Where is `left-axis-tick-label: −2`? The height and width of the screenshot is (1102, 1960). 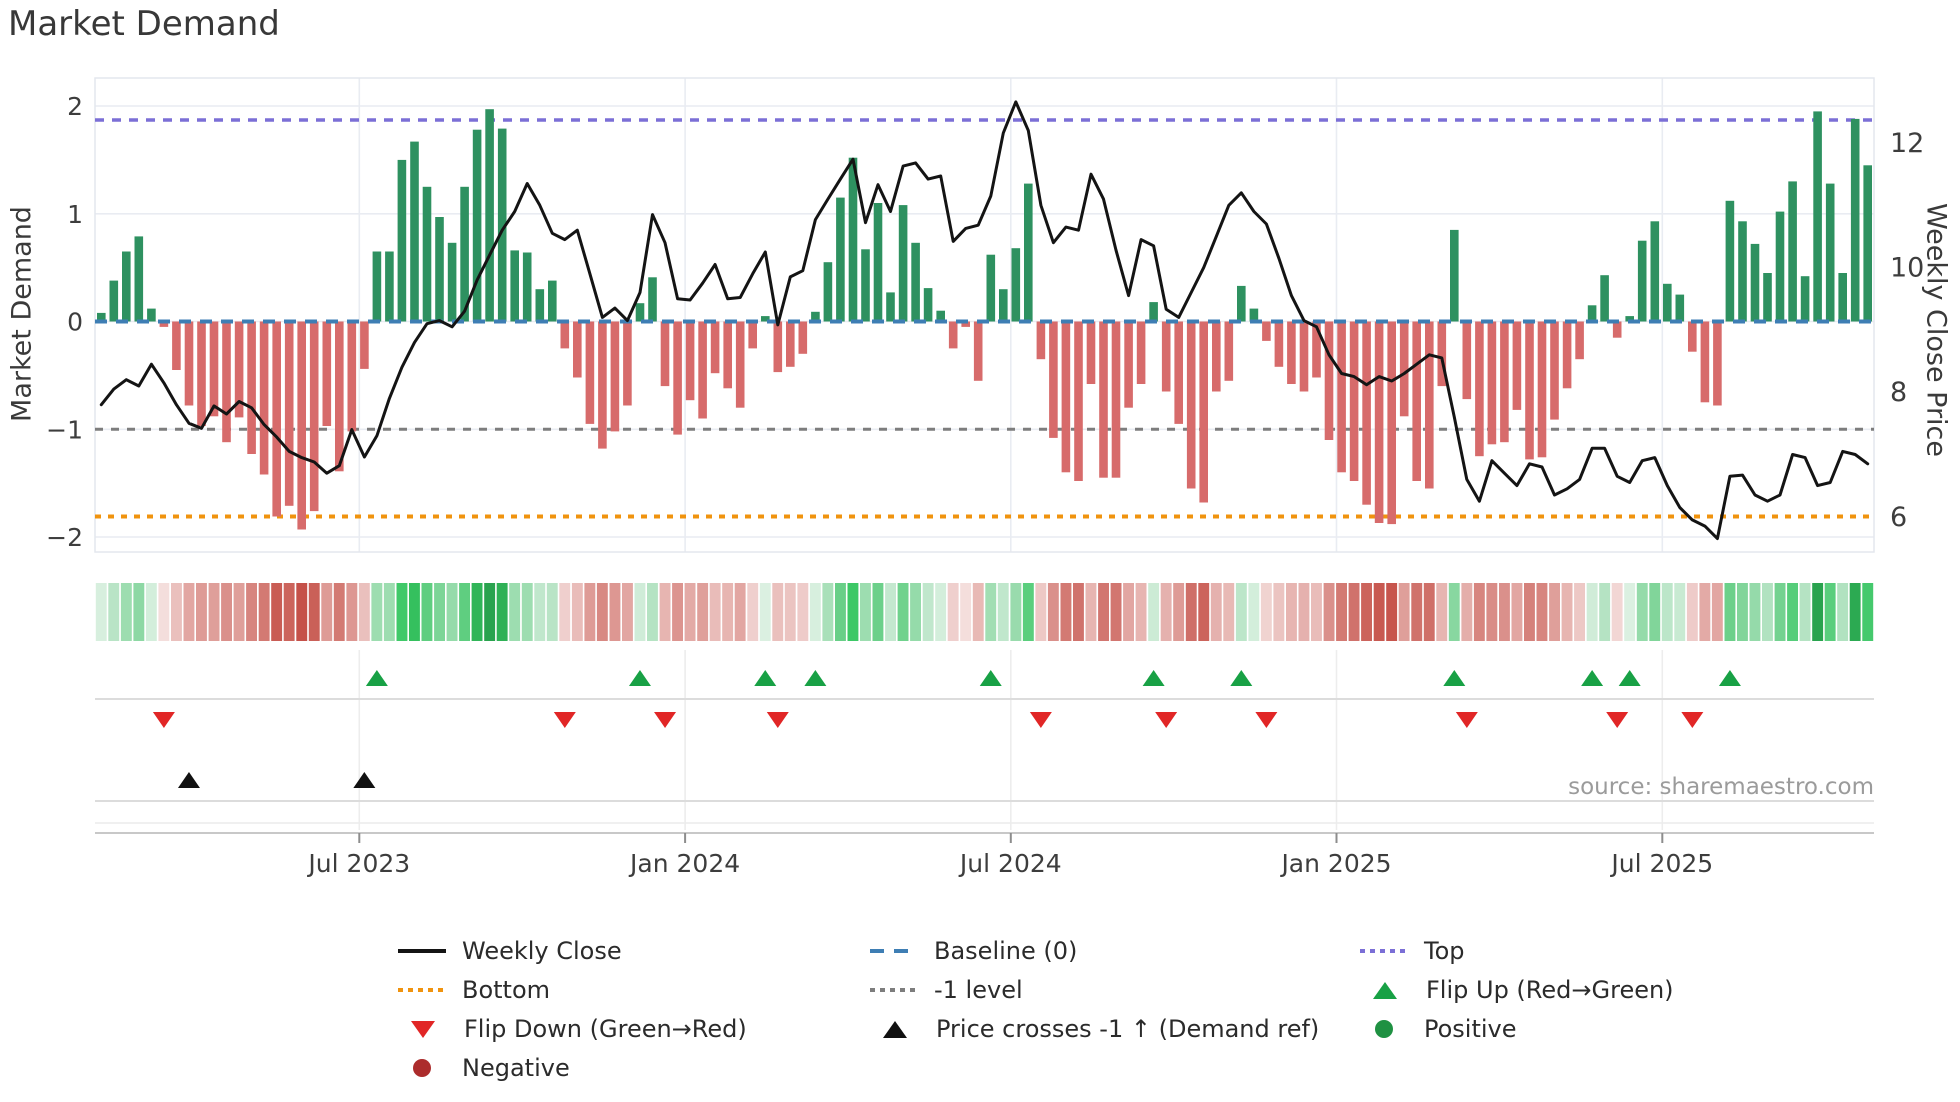
left-axis-tick-label: −2 is located at coordinates (64, 537).